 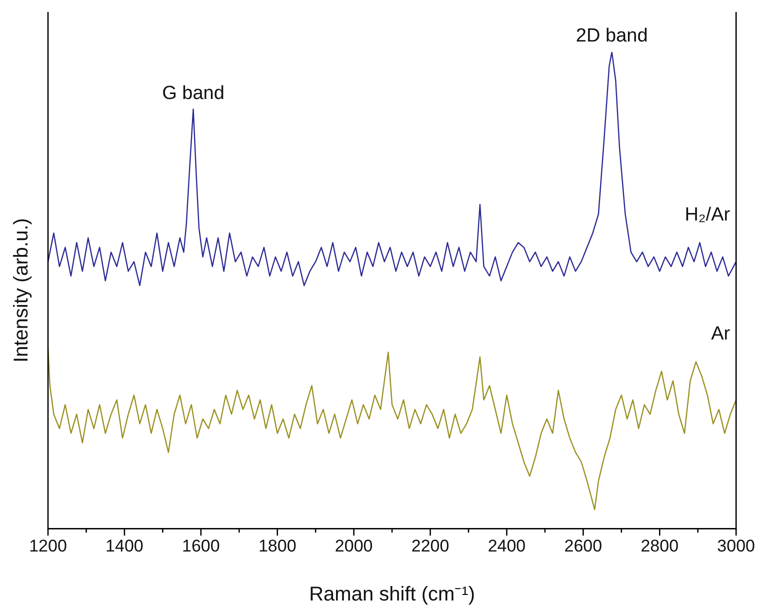 I want to click on x-tick-label: 2000, so click(x=353, y=546).